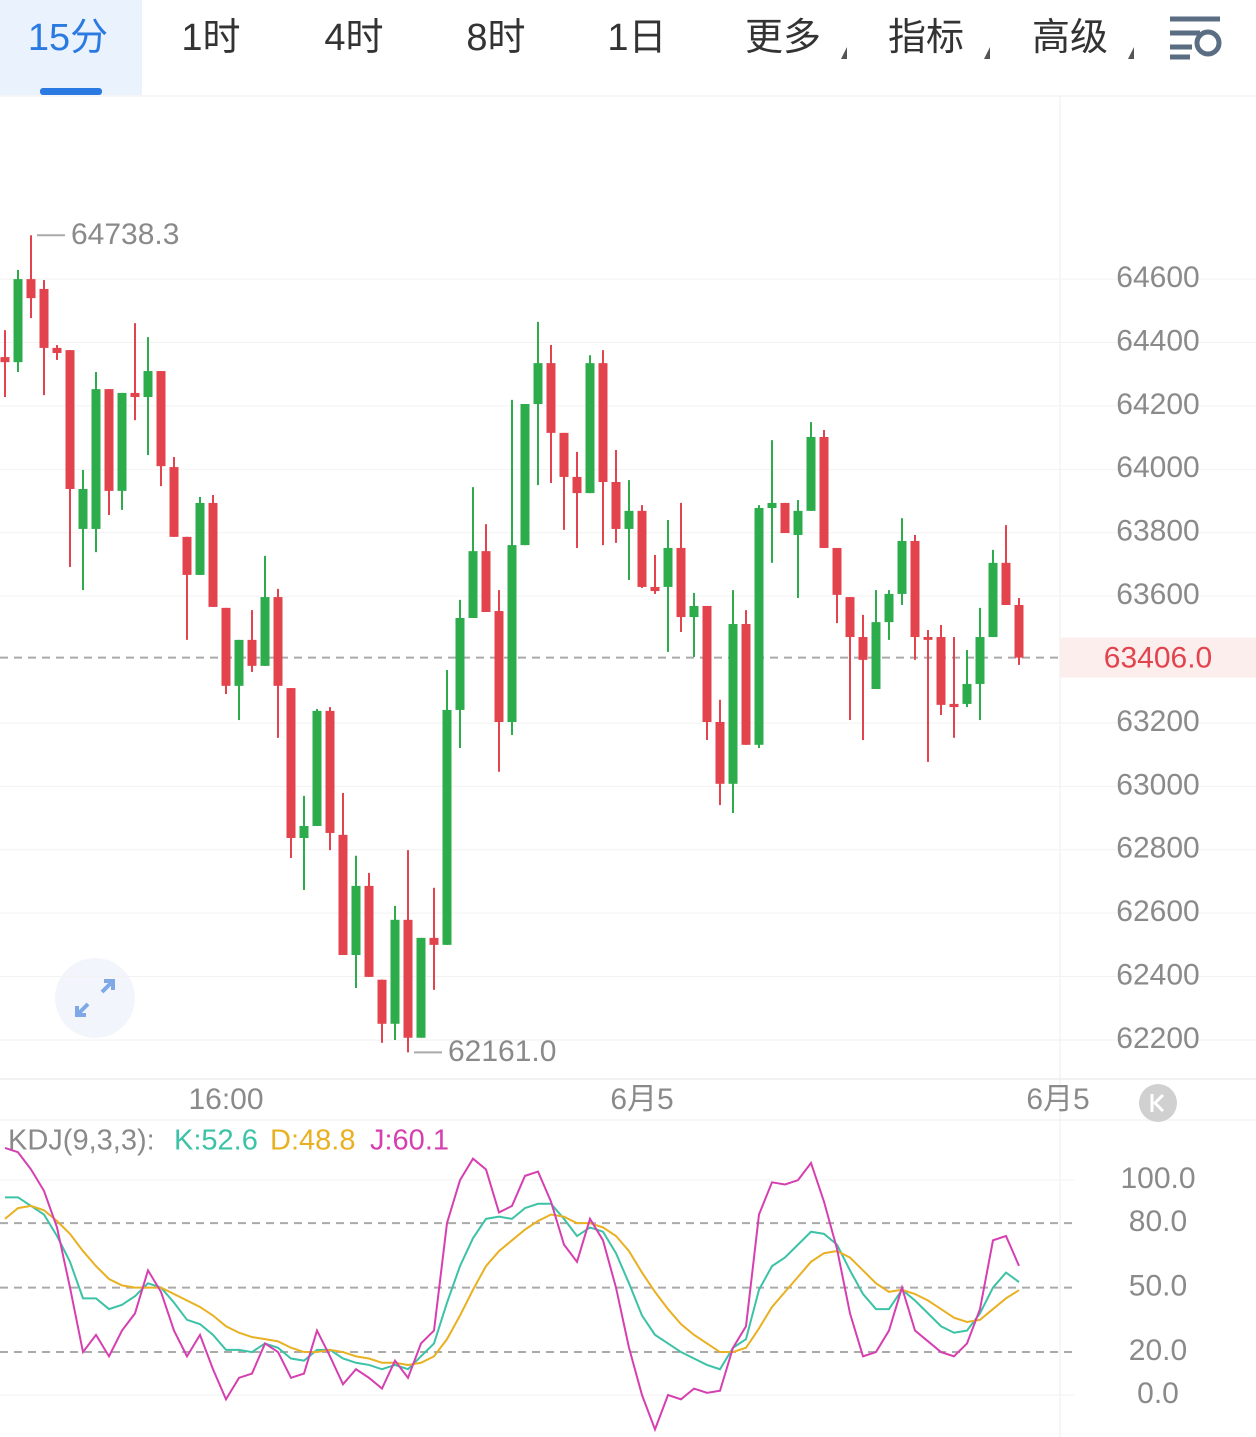 This screenshot has width=1256, height=1437. What do you see at coordinates (1196, 38) in the screenshot?
I see `settings-icon` at bounding box center [1196, 38].